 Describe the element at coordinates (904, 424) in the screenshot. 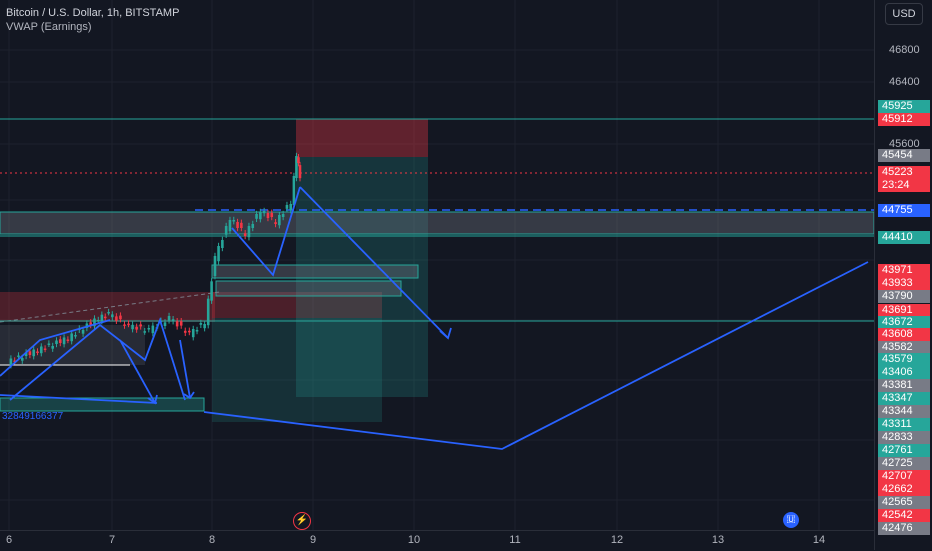

I see `price-badge: 43311` at that location.